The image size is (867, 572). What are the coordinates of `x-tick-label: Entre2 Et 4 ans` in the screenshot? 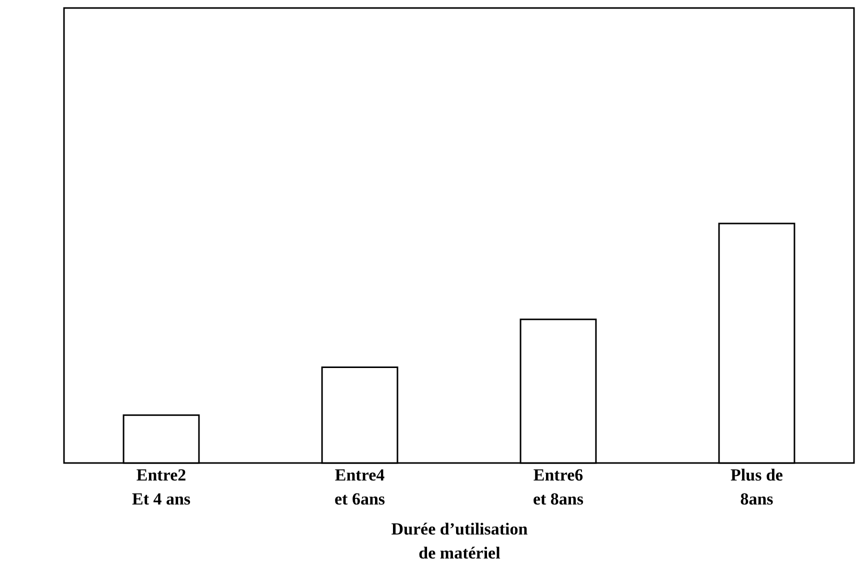 It's located at (161, 487).